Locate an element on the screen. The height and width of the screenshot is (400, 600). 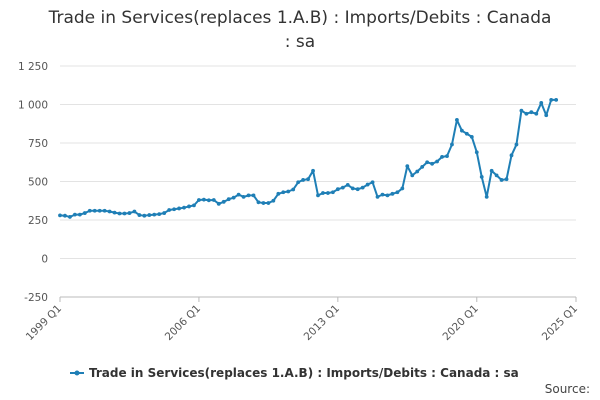
y-tick-label: 1 000 is located at coordinates (33, 106).